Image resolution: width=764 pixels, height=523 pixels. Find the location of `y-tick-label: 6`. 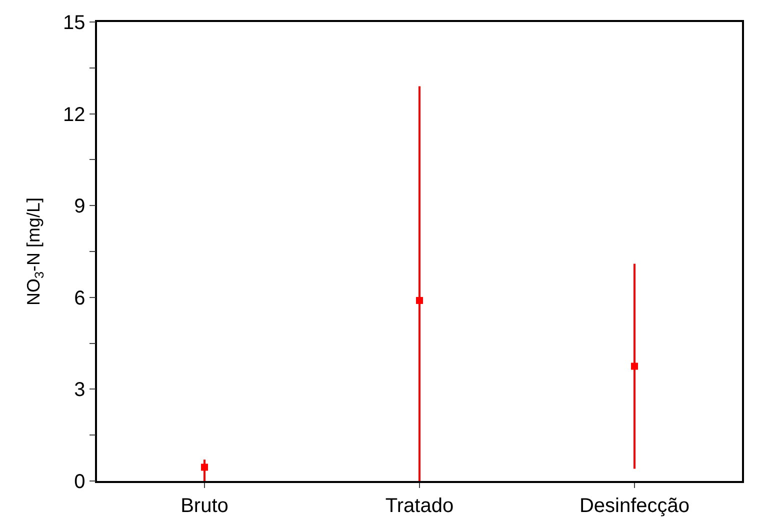

y-tick-label: 6 is located at coordinates (80, 298).